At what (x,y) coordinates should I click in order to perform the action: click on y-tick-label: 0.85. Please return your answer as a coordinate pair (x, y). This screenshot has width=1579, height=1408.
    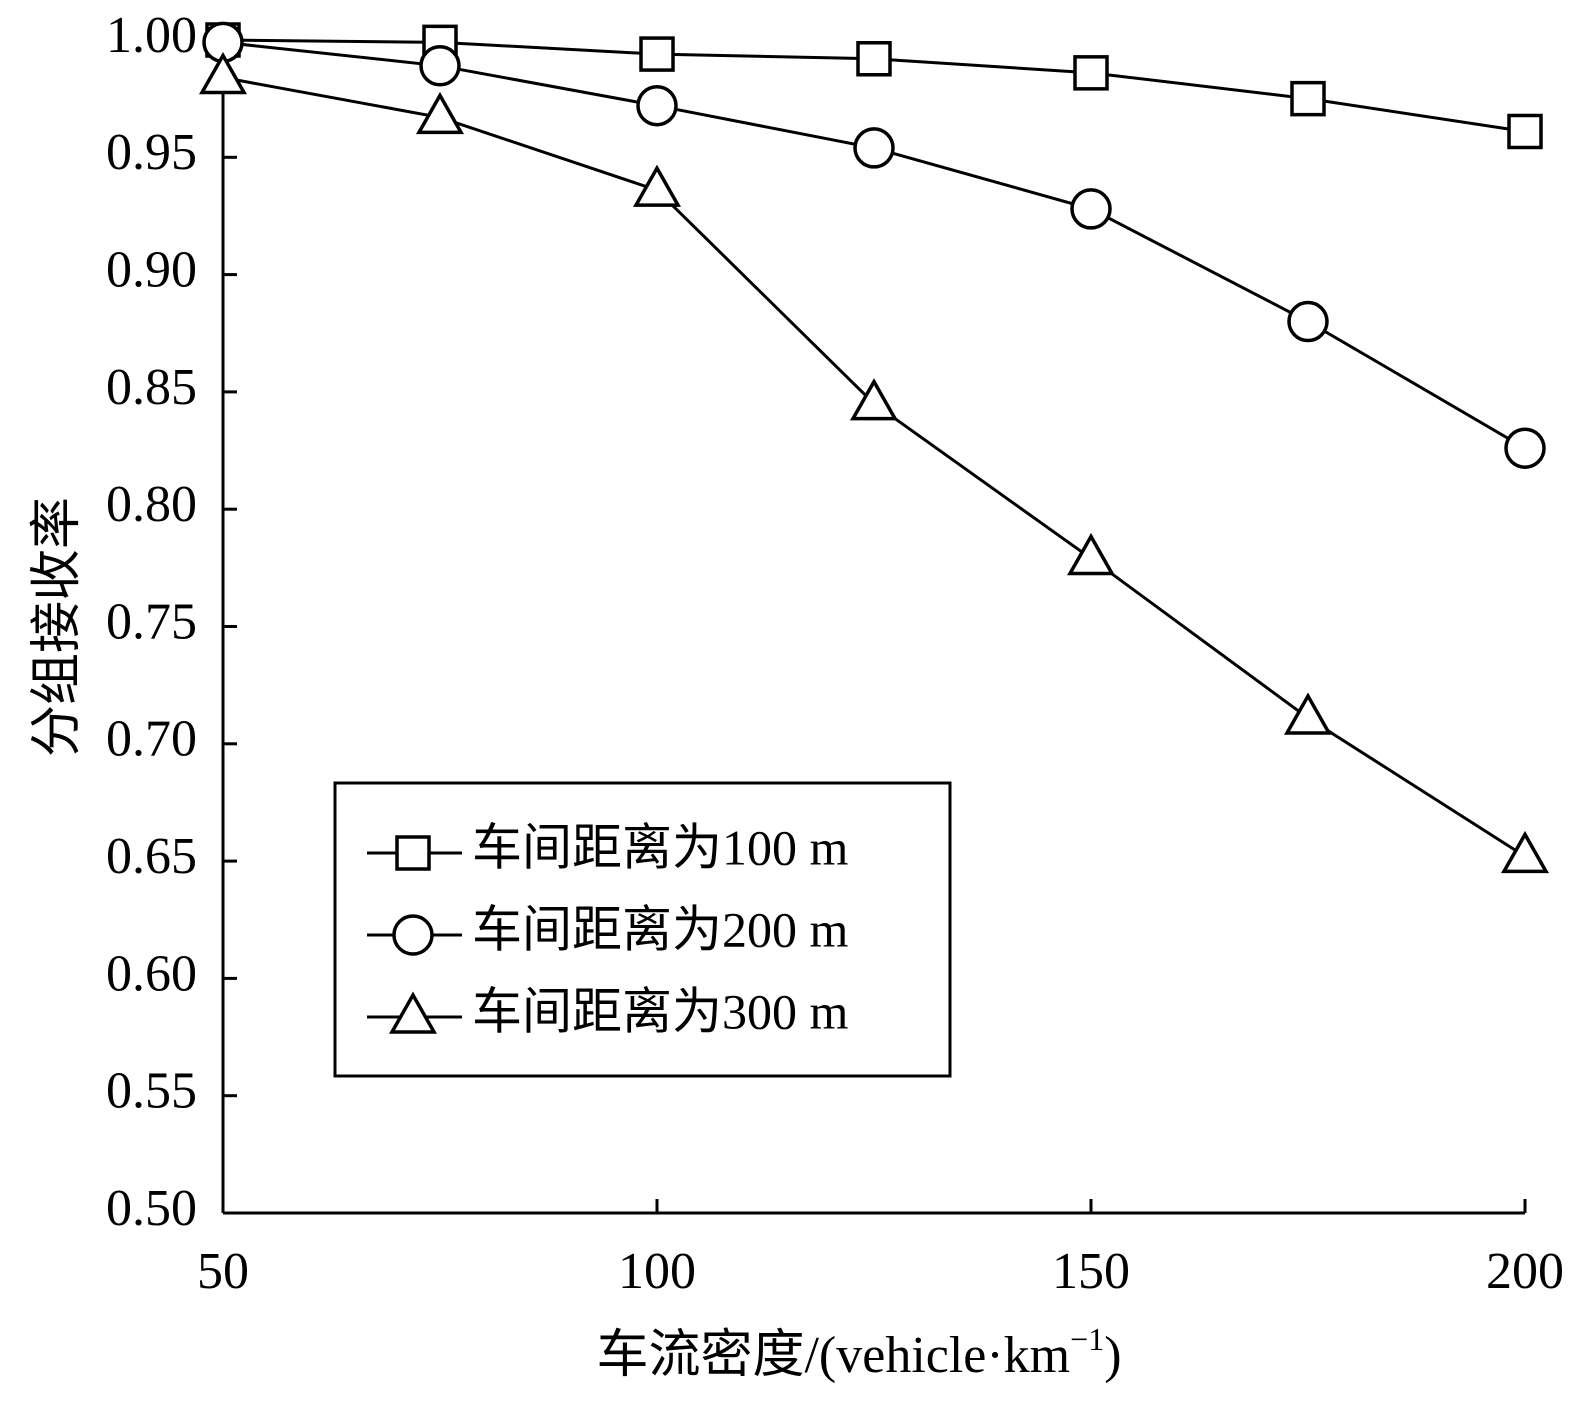
    Looking at the image, I should click on (151, 387).